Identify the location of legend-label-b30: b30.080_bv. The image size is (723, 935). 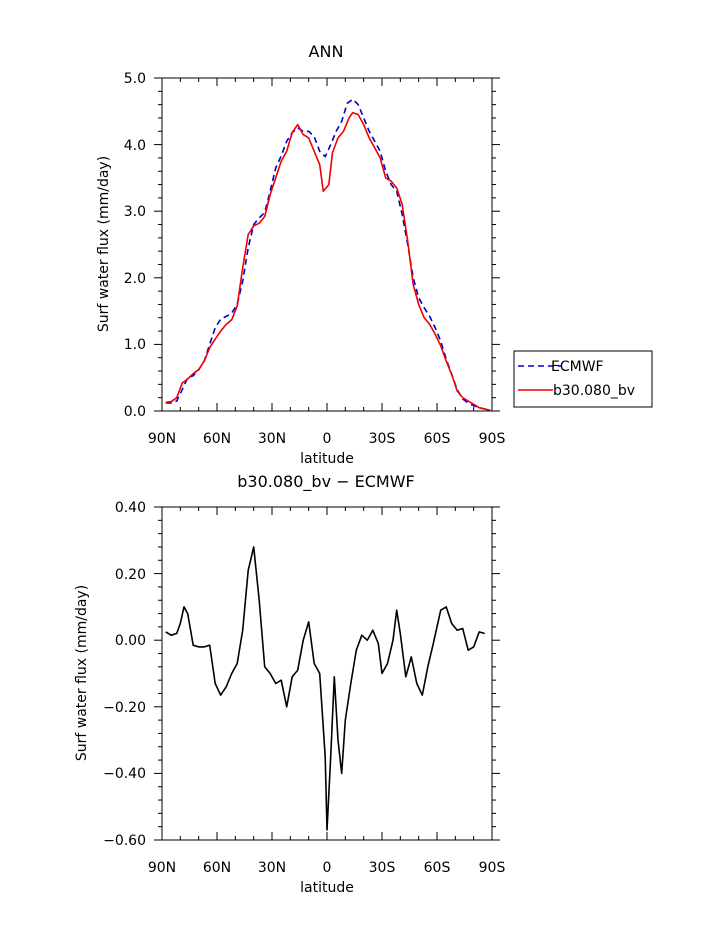
(594, 391).